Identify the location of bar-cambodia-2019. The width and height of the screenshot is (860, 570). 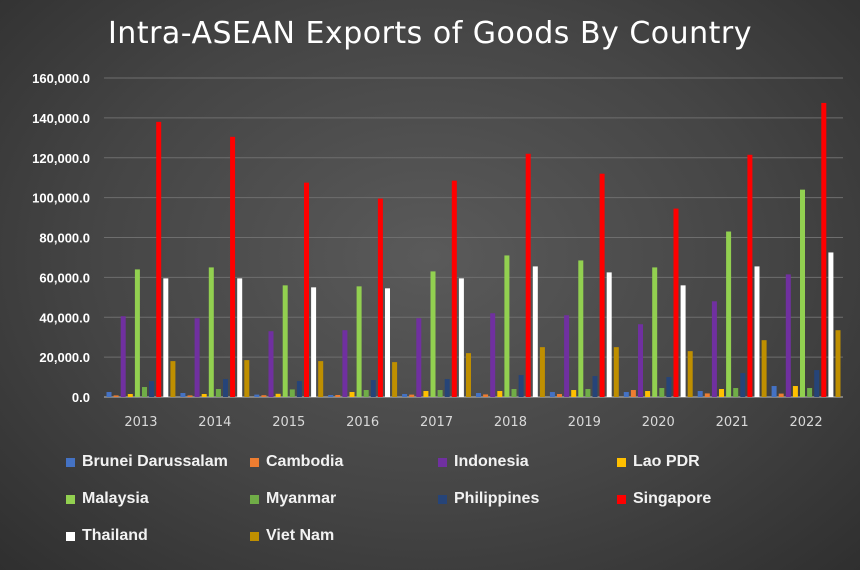
(559, 395).